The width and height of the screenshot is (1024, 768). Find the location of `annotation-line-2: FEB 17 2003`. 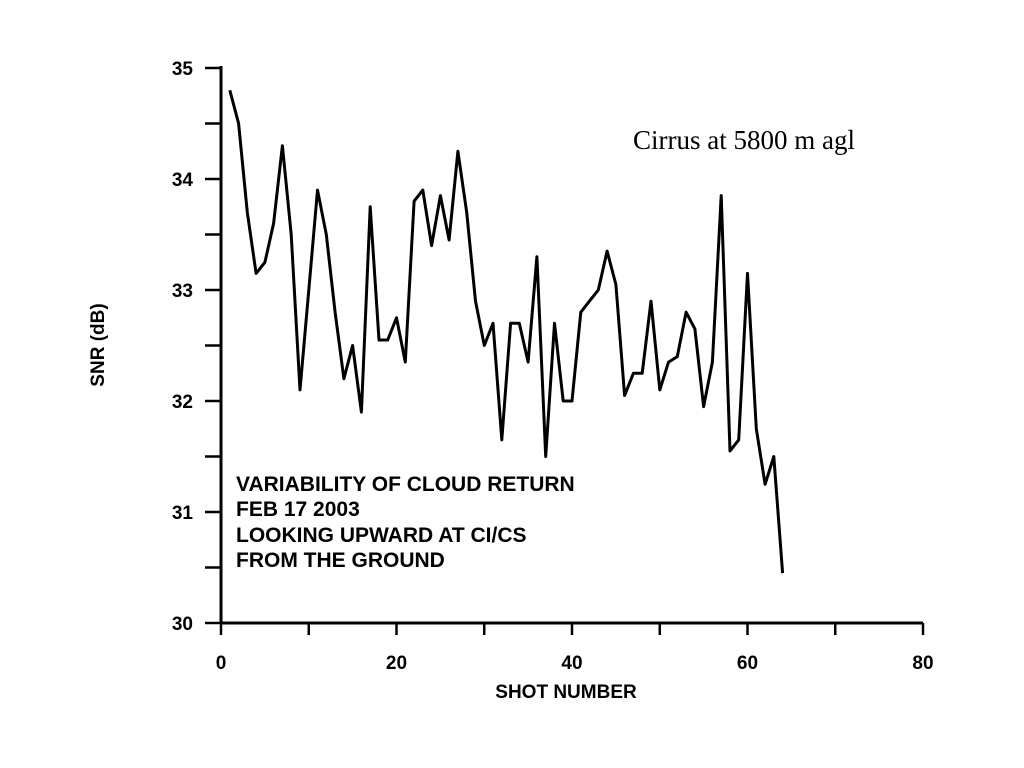

annotation-line-2: FEB 17 2003 is located at coordinates (298, 509).